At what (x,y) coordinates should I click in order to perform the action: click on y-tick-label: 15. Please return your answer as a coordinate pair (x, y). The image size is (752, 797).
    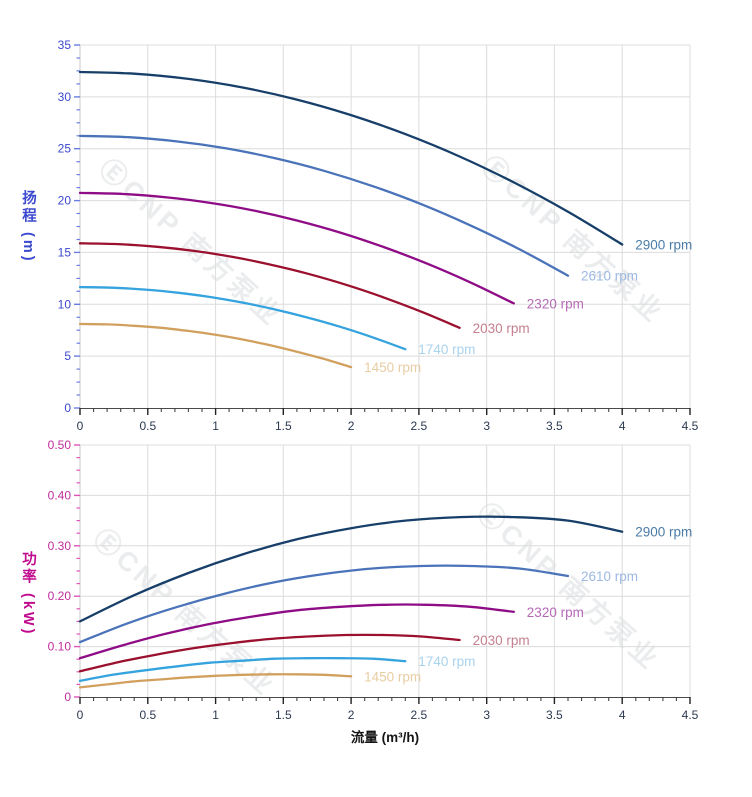
    Looking at the image, I should click on (65, 252).